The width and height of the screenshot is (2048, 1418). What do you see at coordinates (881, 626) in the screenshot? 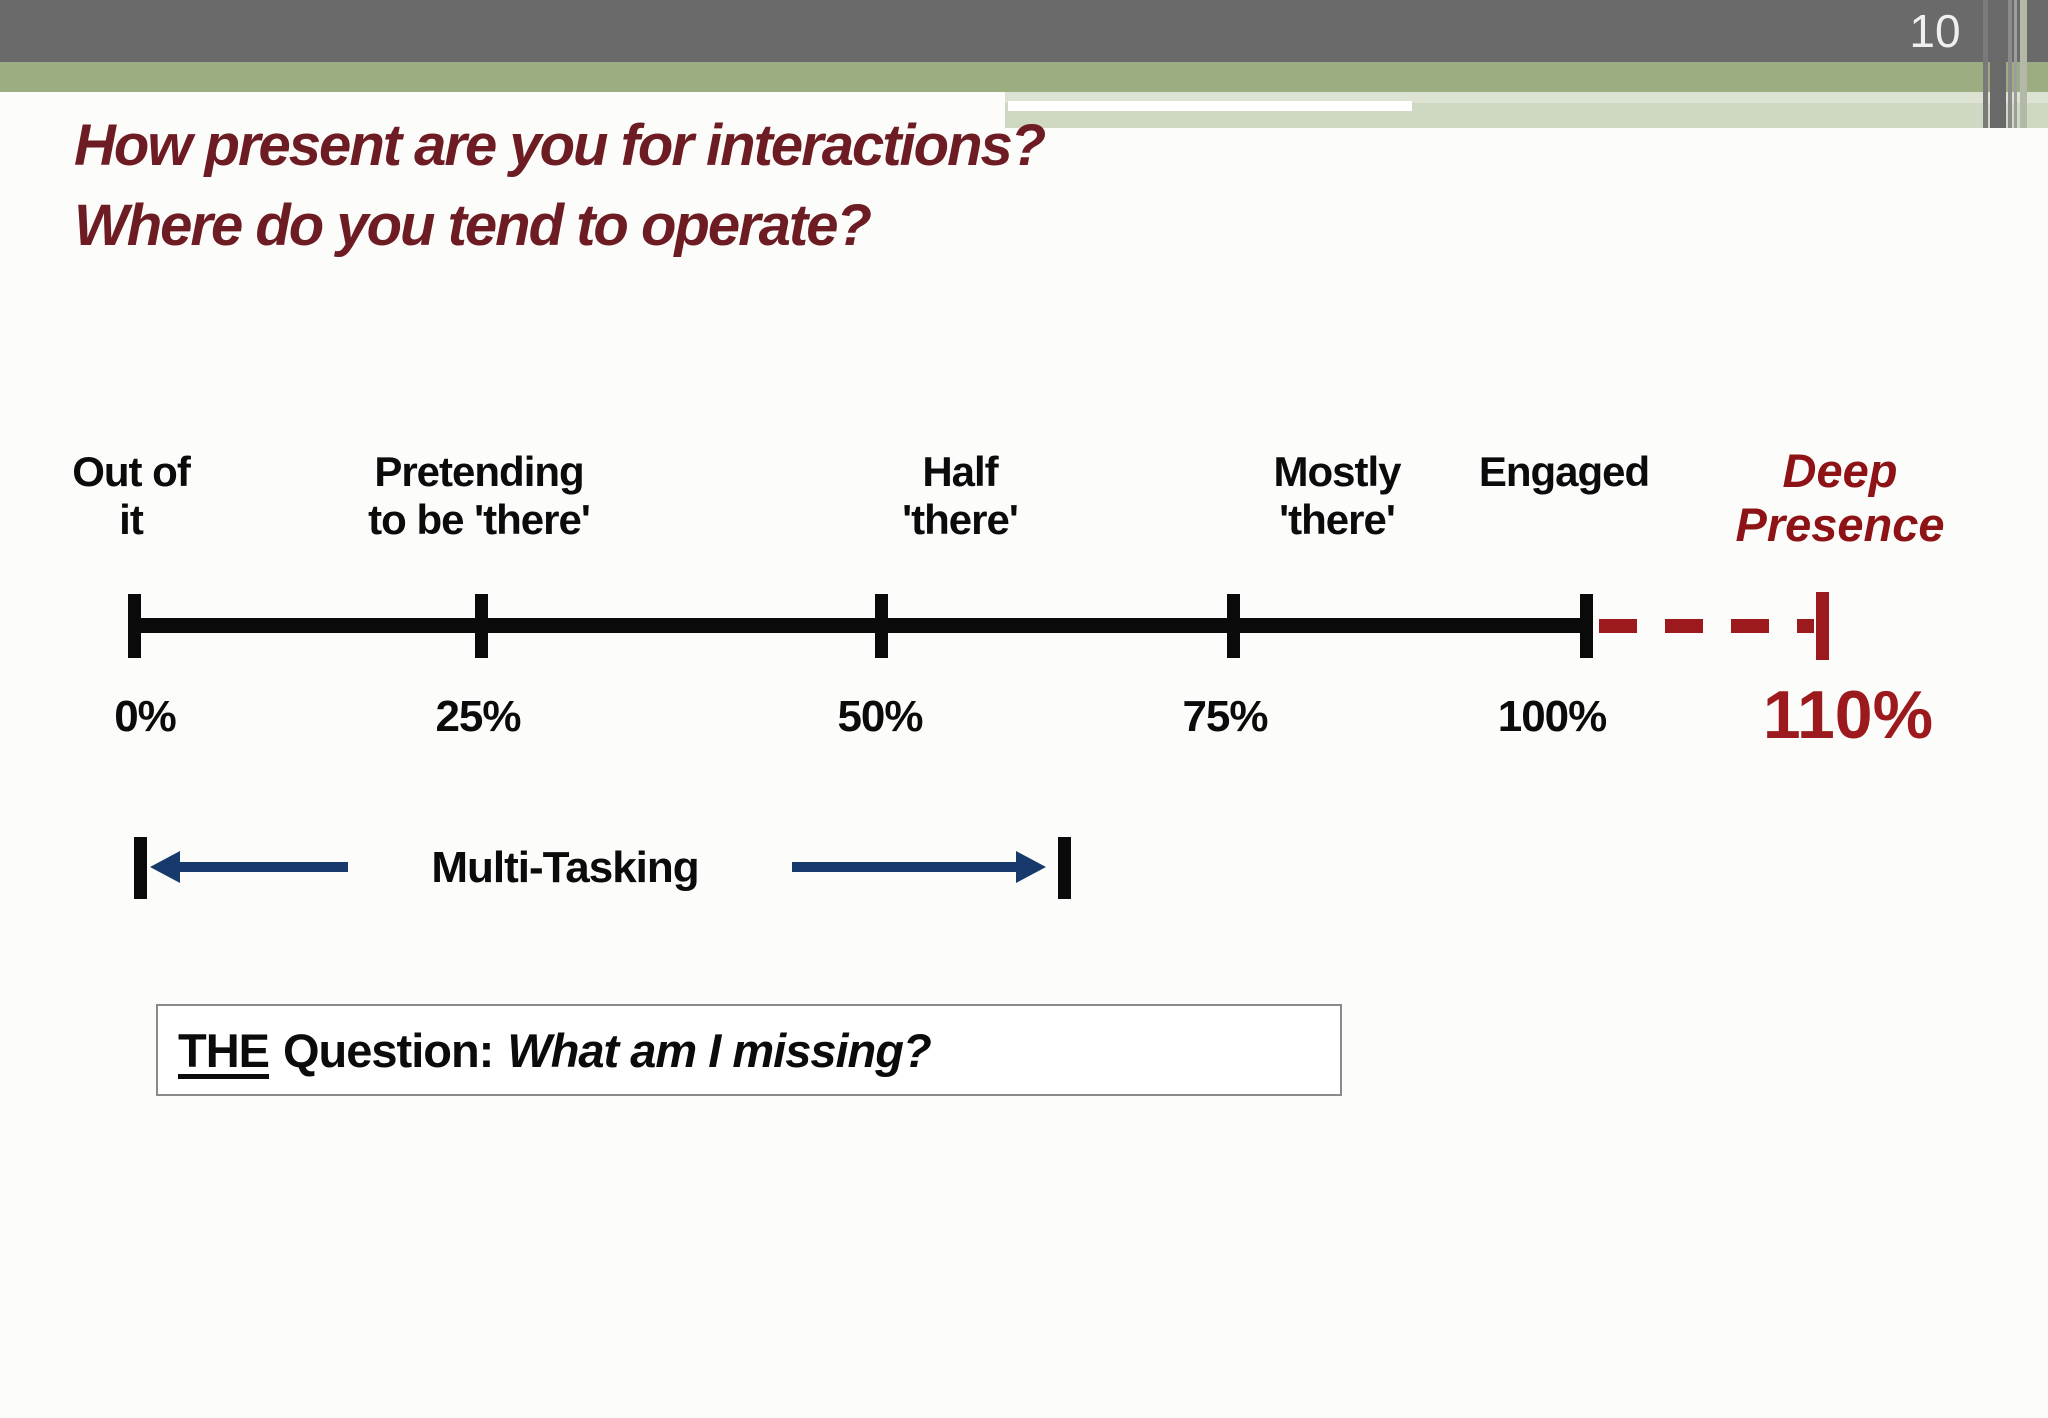
I see `scale-tick-50pct` at bounding box center [881, 626].